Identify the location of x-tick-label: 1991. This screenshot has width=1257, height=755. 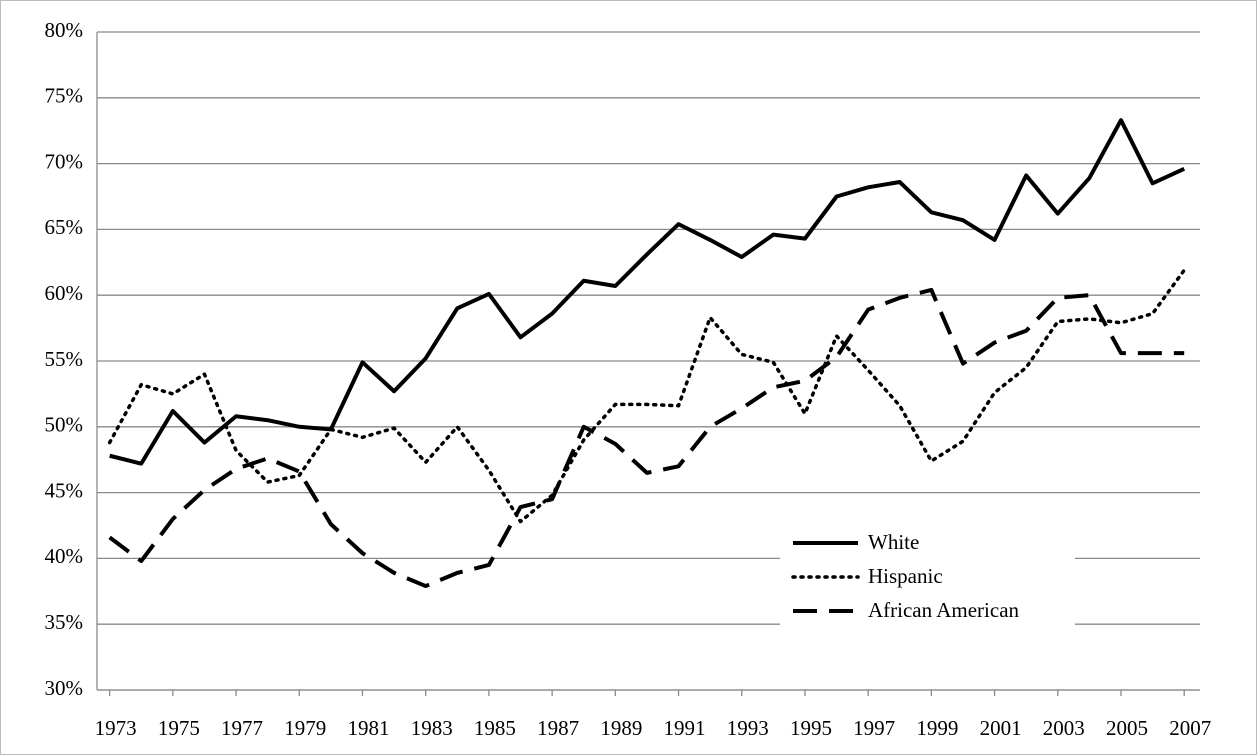
(685, 728).